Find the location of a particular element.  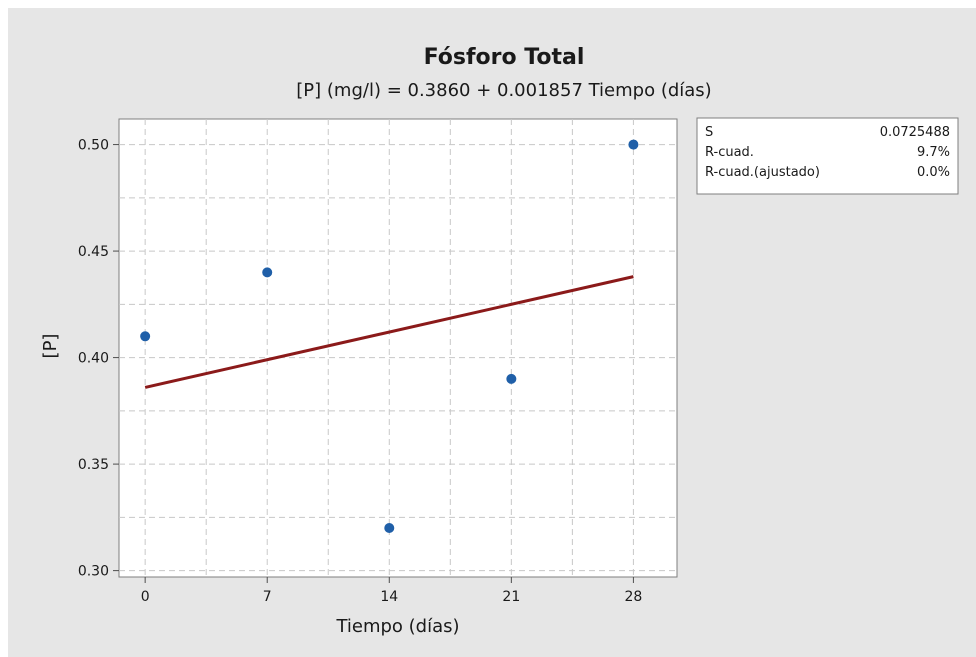

x-tick-label: 21 is located at coordinates (511, 597).